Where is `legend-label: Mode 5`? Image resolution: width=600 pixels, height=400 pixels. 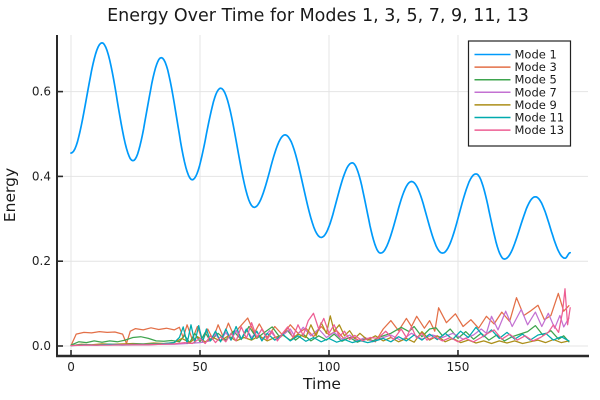 legend-label: Mode 5 is located at coordinates (536, 80).